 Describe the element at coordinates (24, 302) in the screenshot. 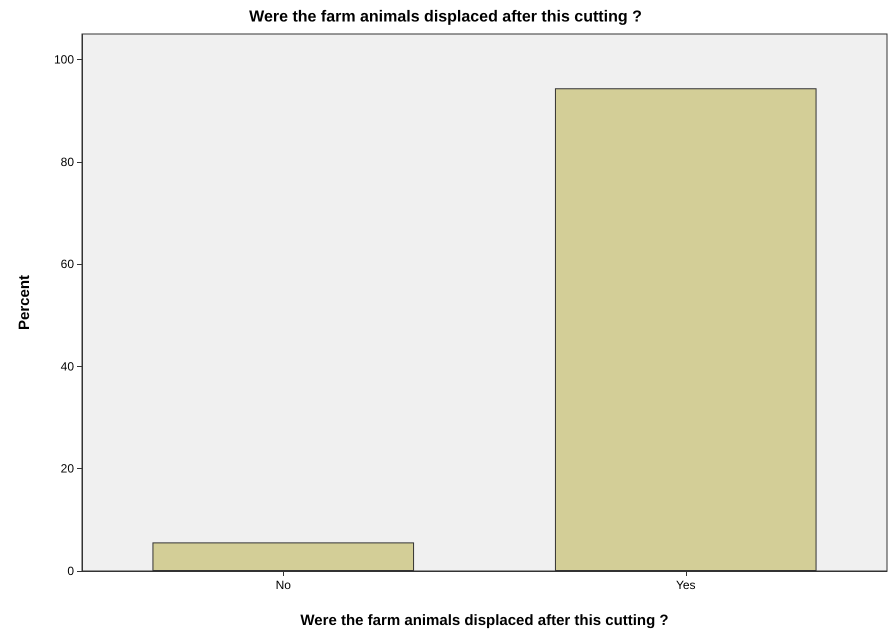

I see `y-axis-title: Percent` at that location.